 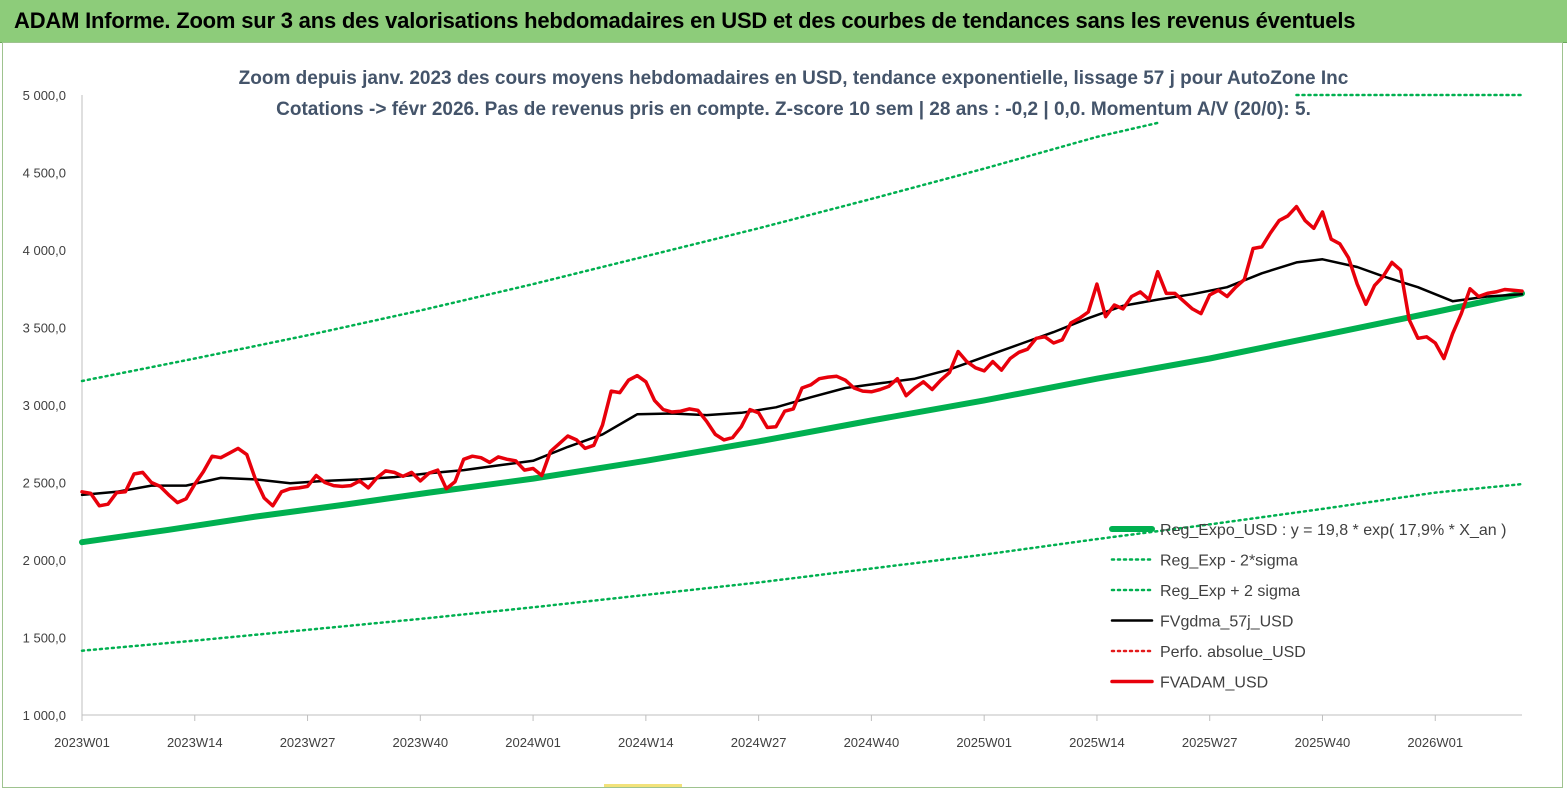 I want to click on y-tick-label: 5 000,0, so click(x=44, y=95).